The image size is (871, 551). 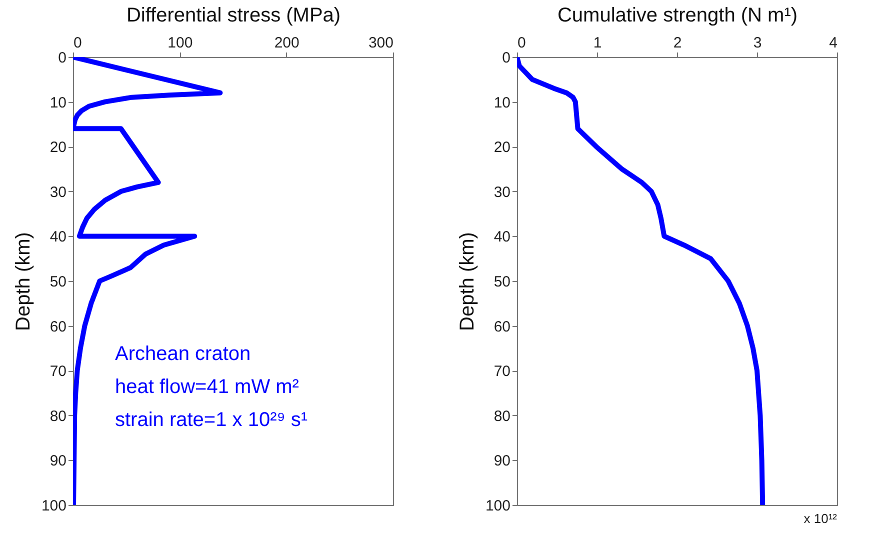 What do you see at coordinates (381, 43) in the screenshot?
I see `x-tick-label: 300` at bounding box center [381, 43].